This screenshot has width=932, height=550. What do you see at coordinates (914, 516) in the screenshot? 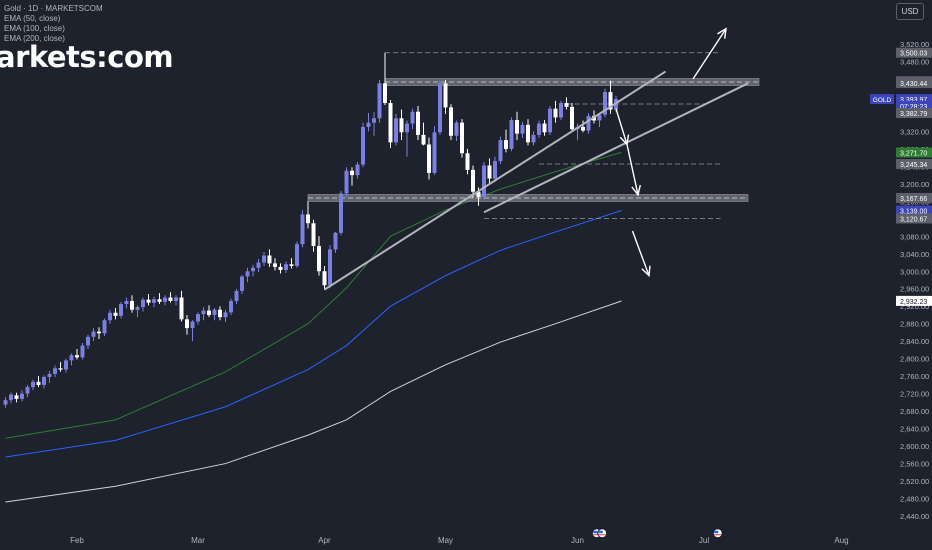
I see `y-tick-label: 2,440.00` at bounding box center [914, 516].